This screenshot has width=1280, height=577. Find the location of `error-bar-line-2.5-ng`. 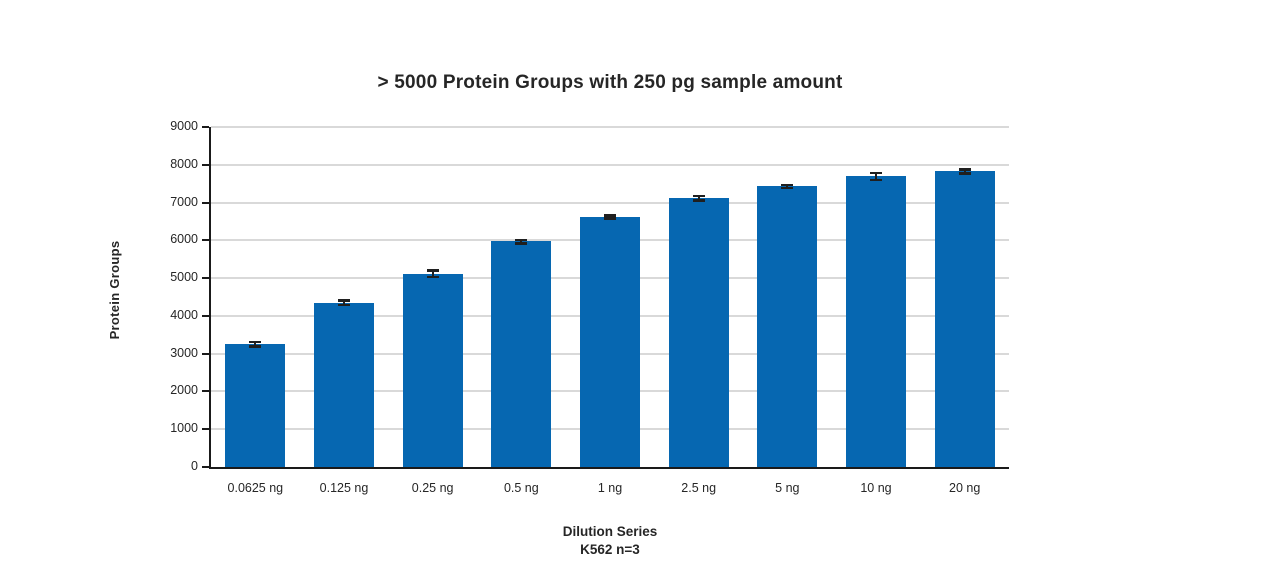

error-bar-line-2.5-ng is located at coordinates (698, 198).